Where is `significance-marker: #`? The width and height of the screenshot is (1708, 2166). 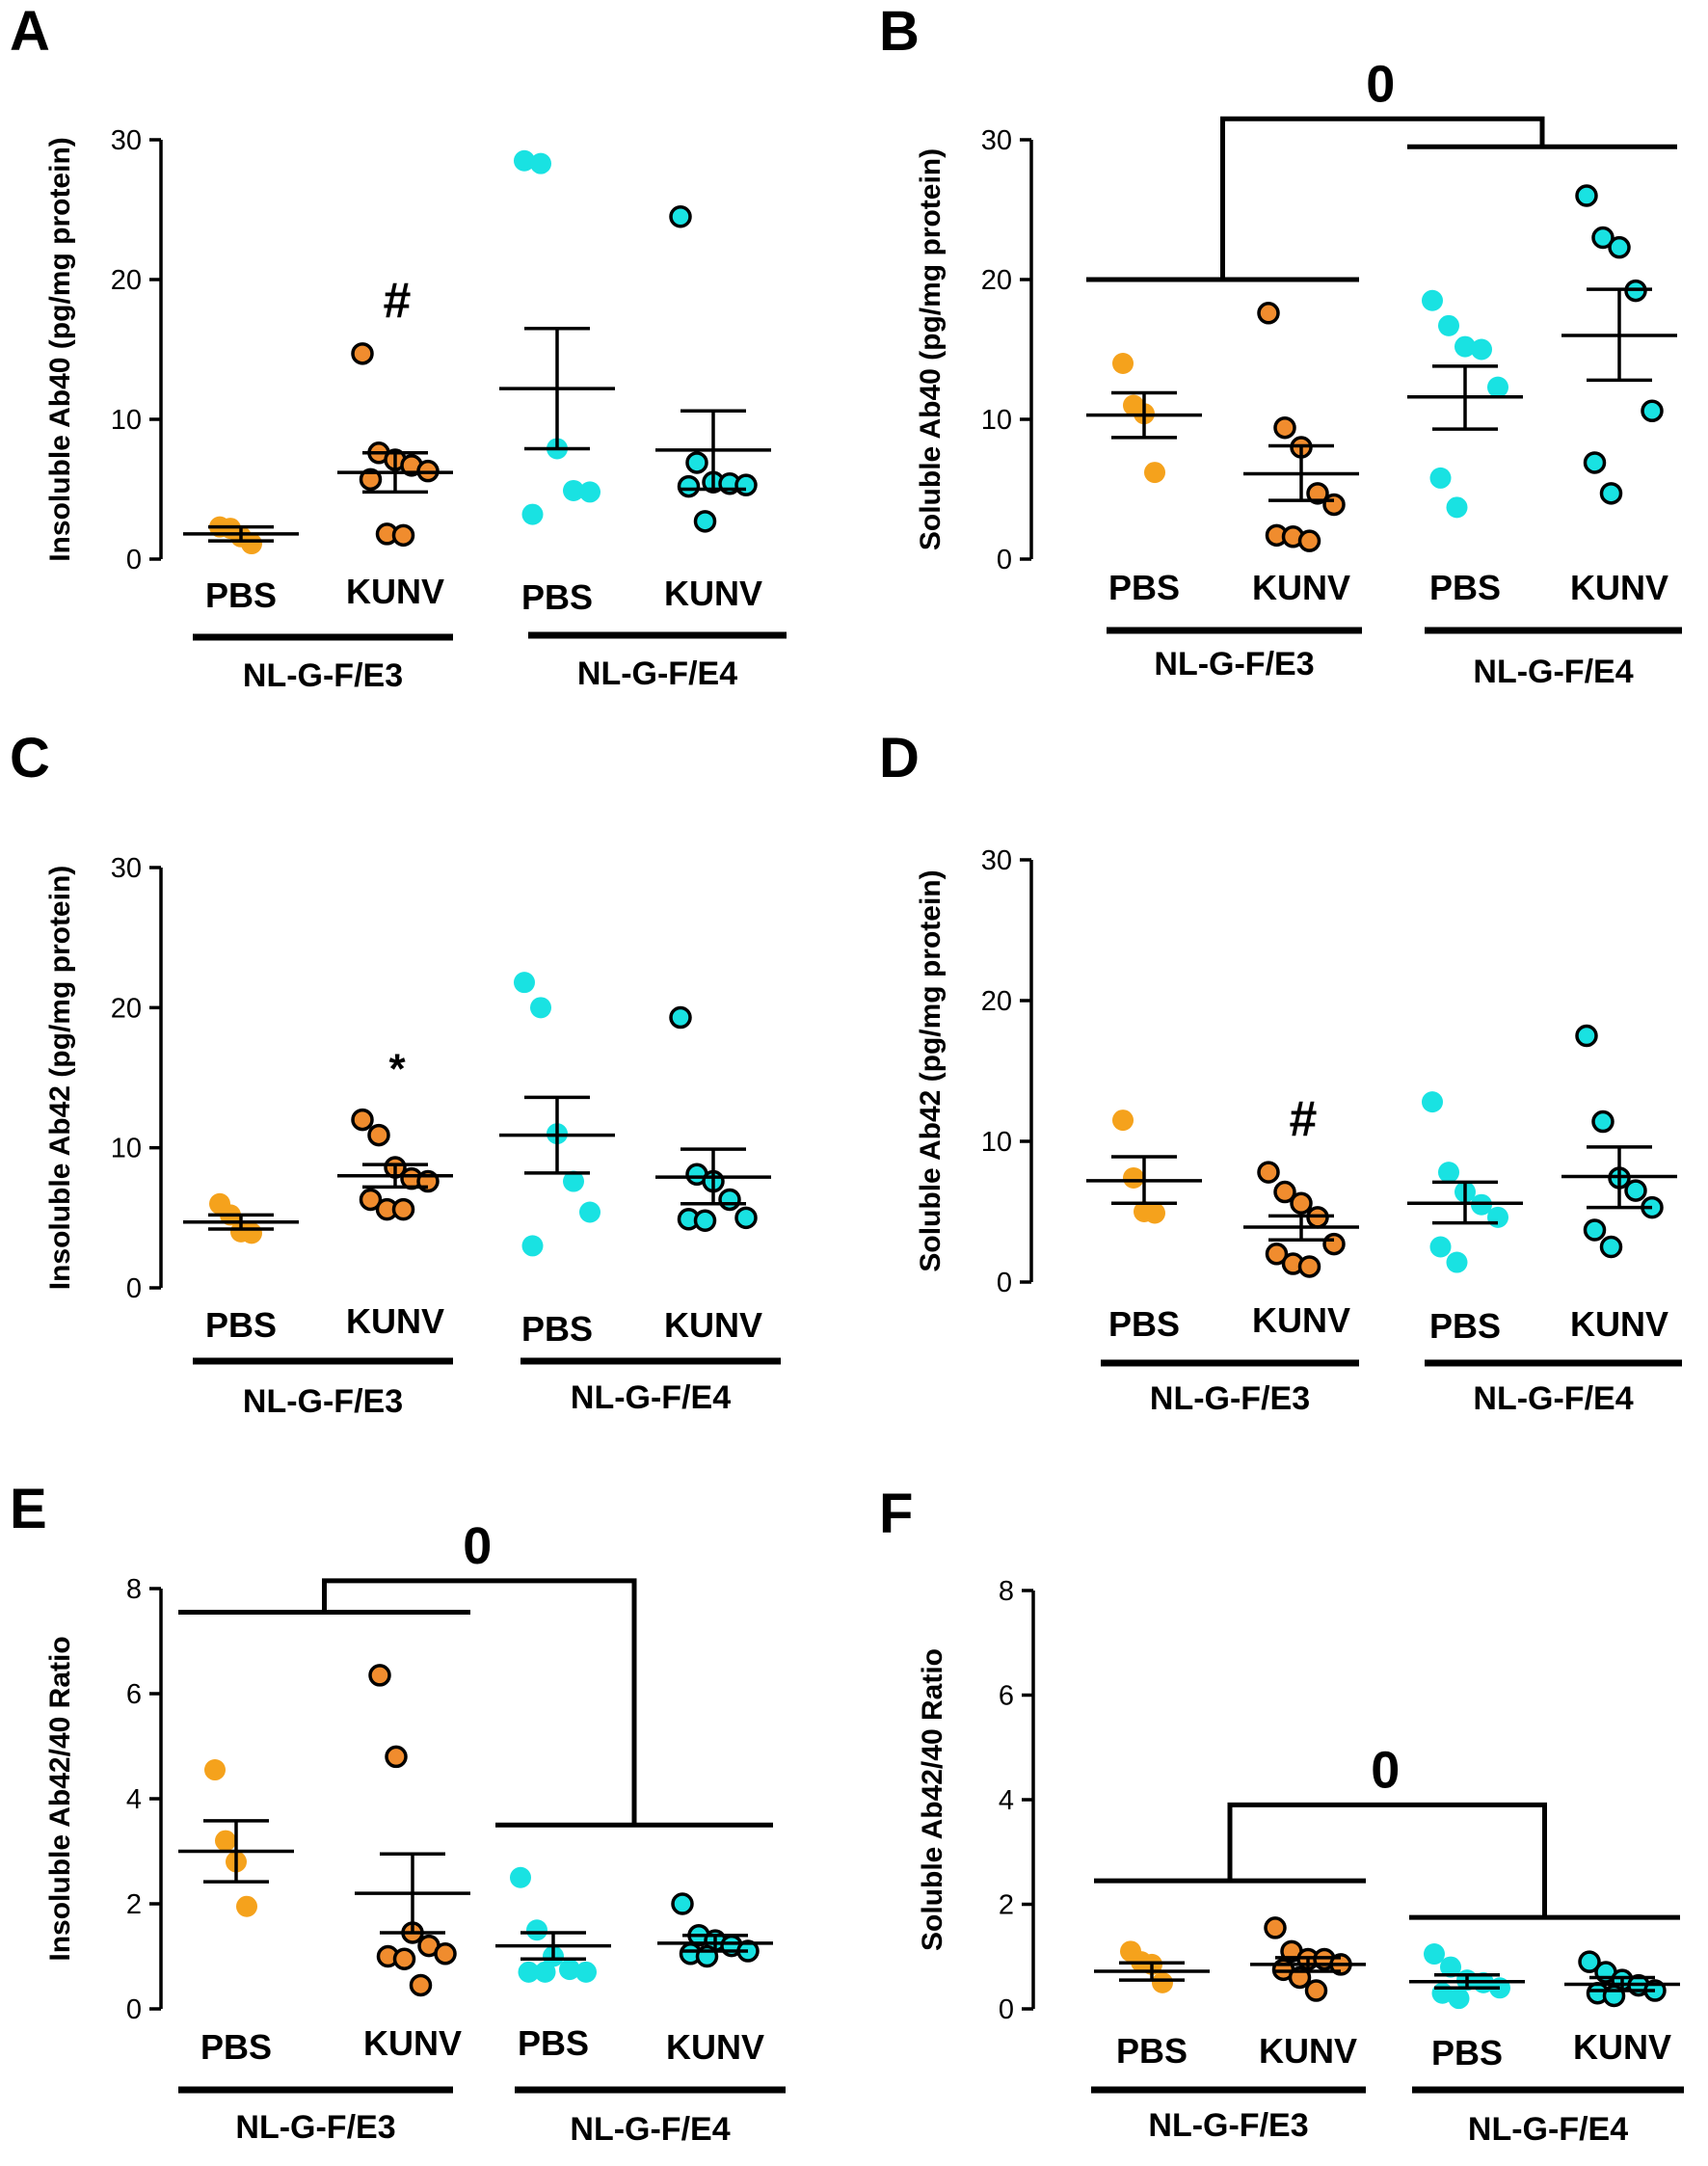
significance-marker: # is located at coordinates (1304, 1119).